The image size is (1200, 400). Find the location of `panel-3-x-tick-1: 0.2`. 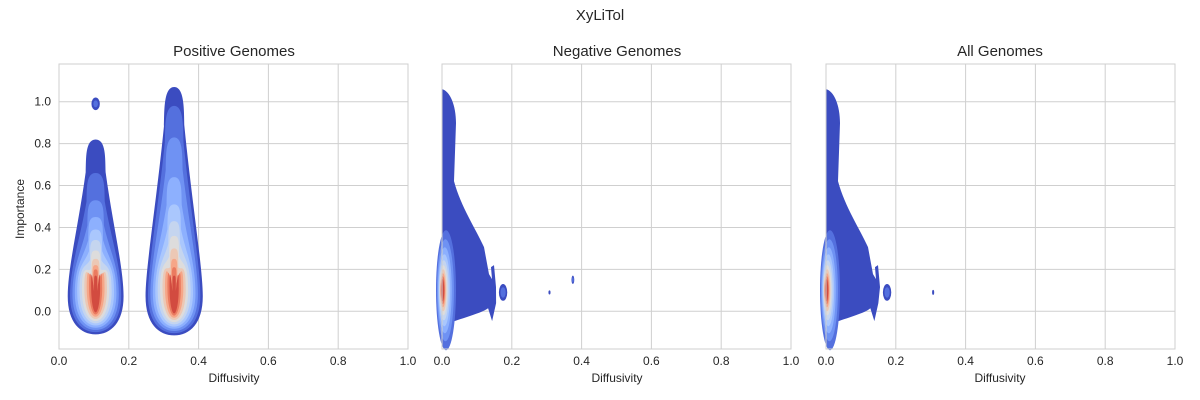

panel-3-x-tick-1: 0.2 is located at coordinates (895, 361).